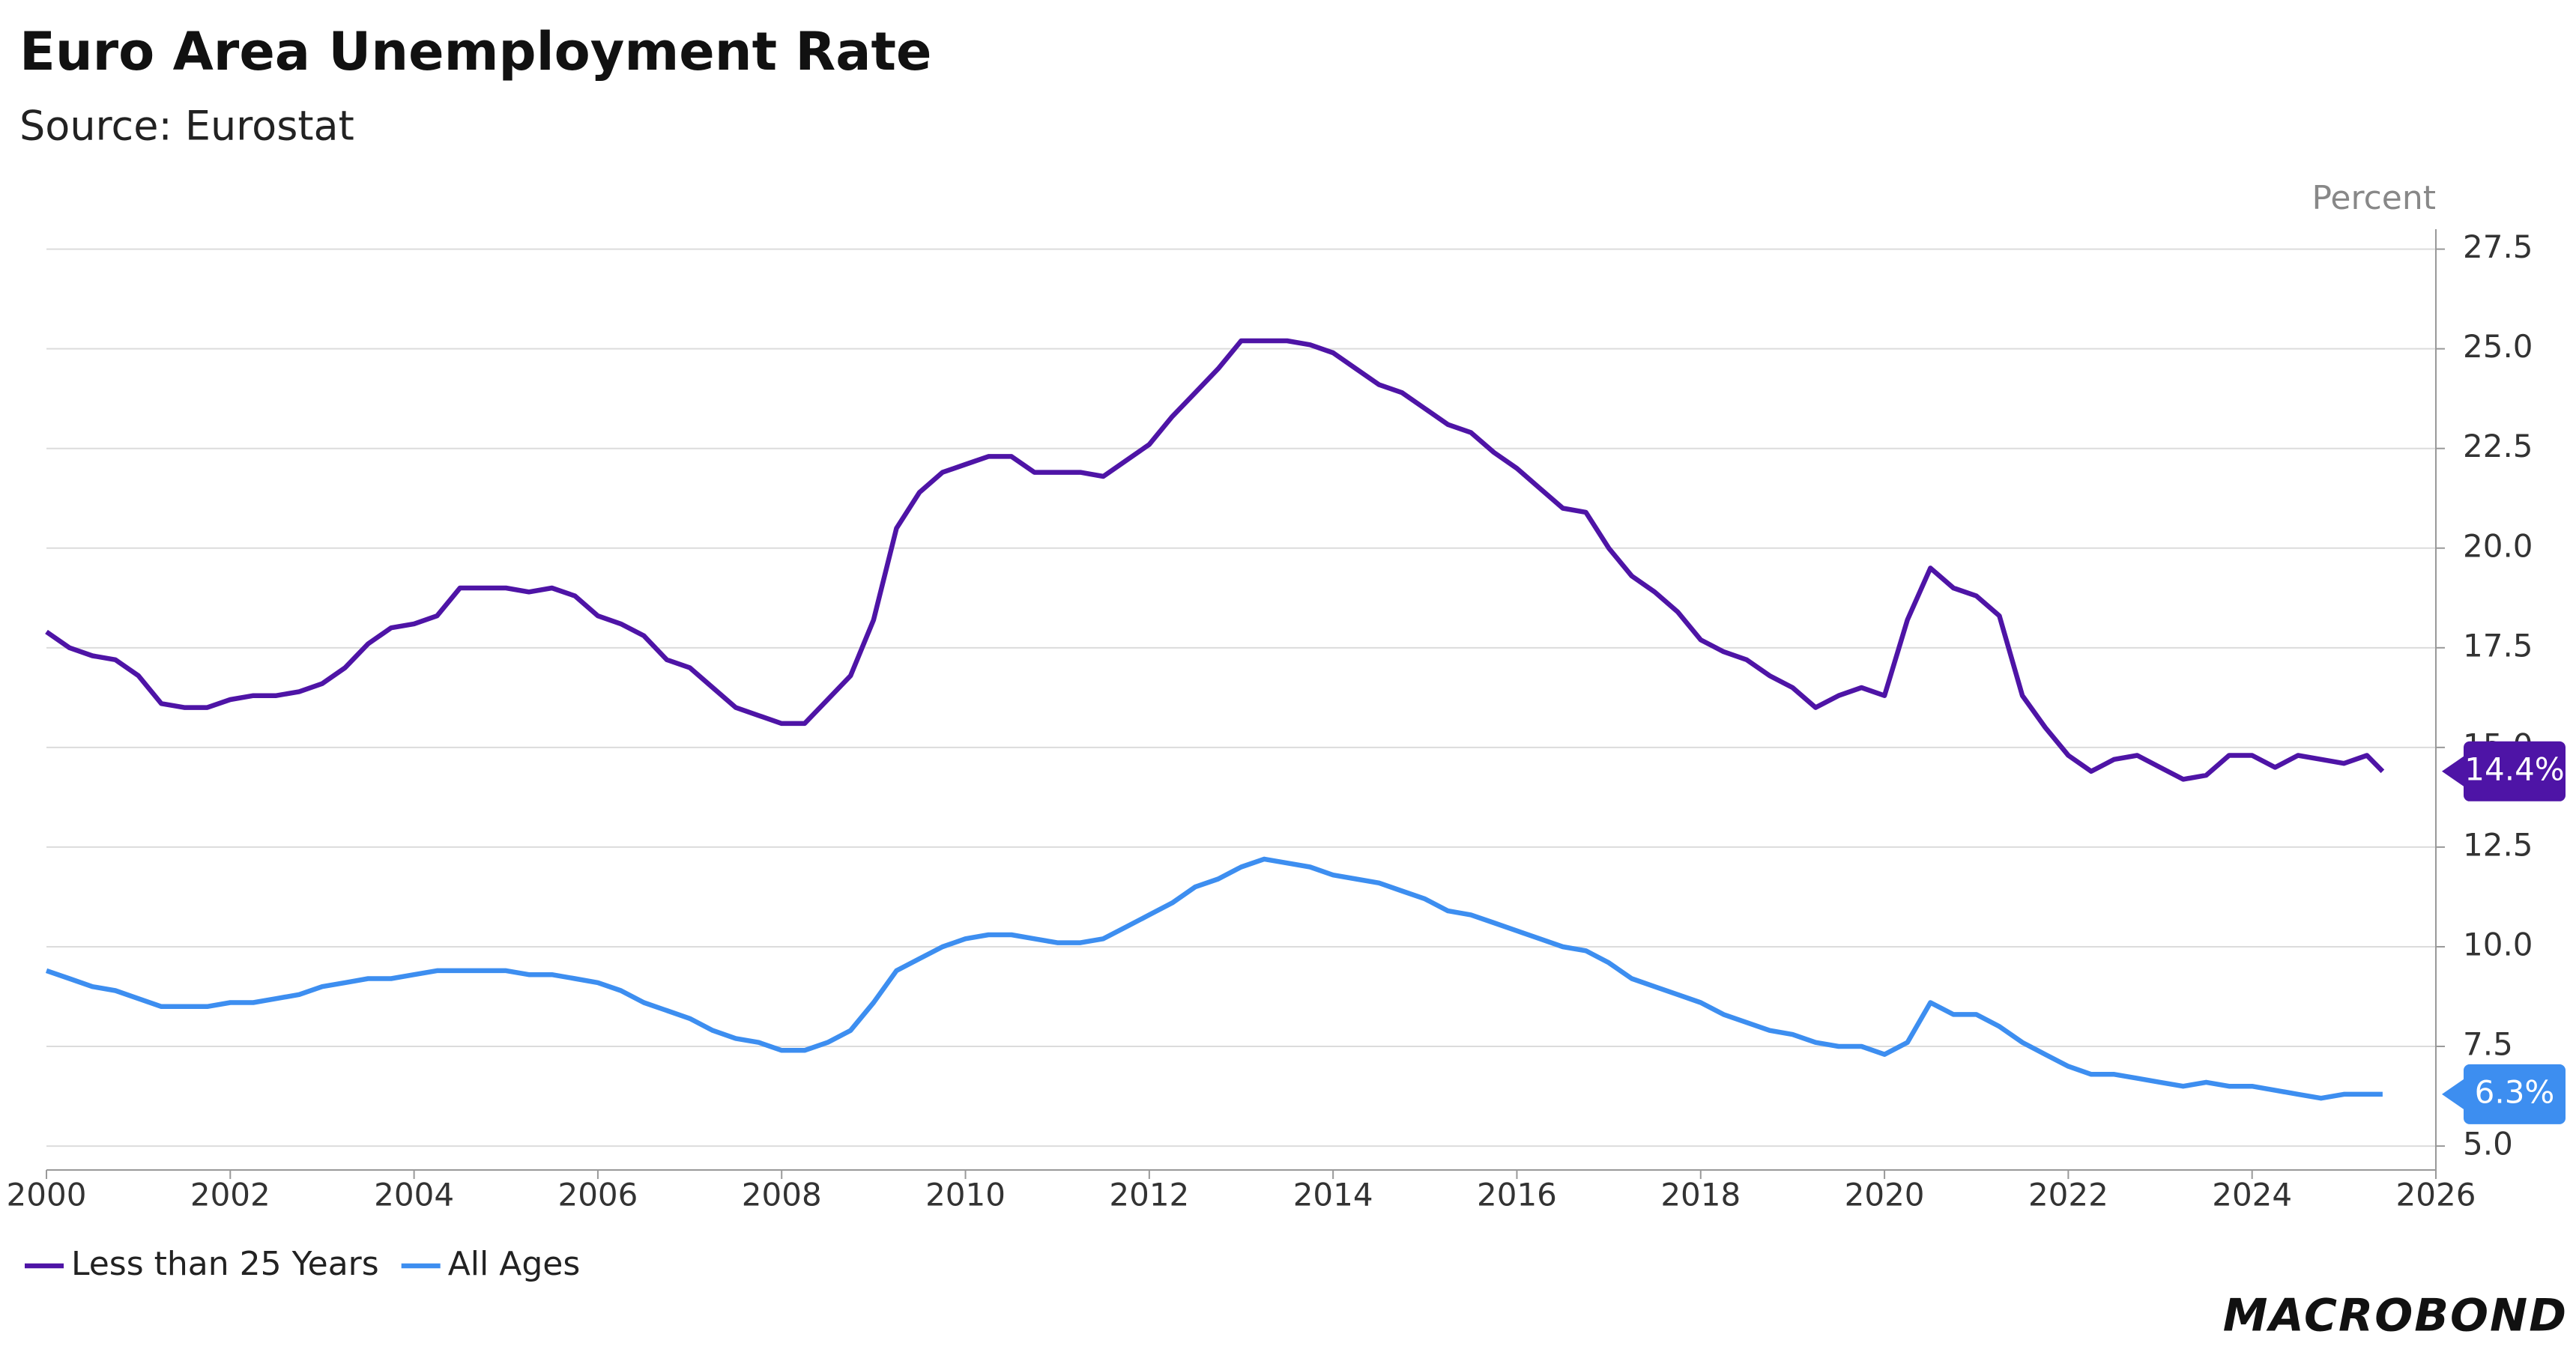 The height and width of the screenshot is (1352, 2576). Describe the element at coordinates (1700, 1195) in the screenshot. I see `x-tick-label: 2018` at that location.